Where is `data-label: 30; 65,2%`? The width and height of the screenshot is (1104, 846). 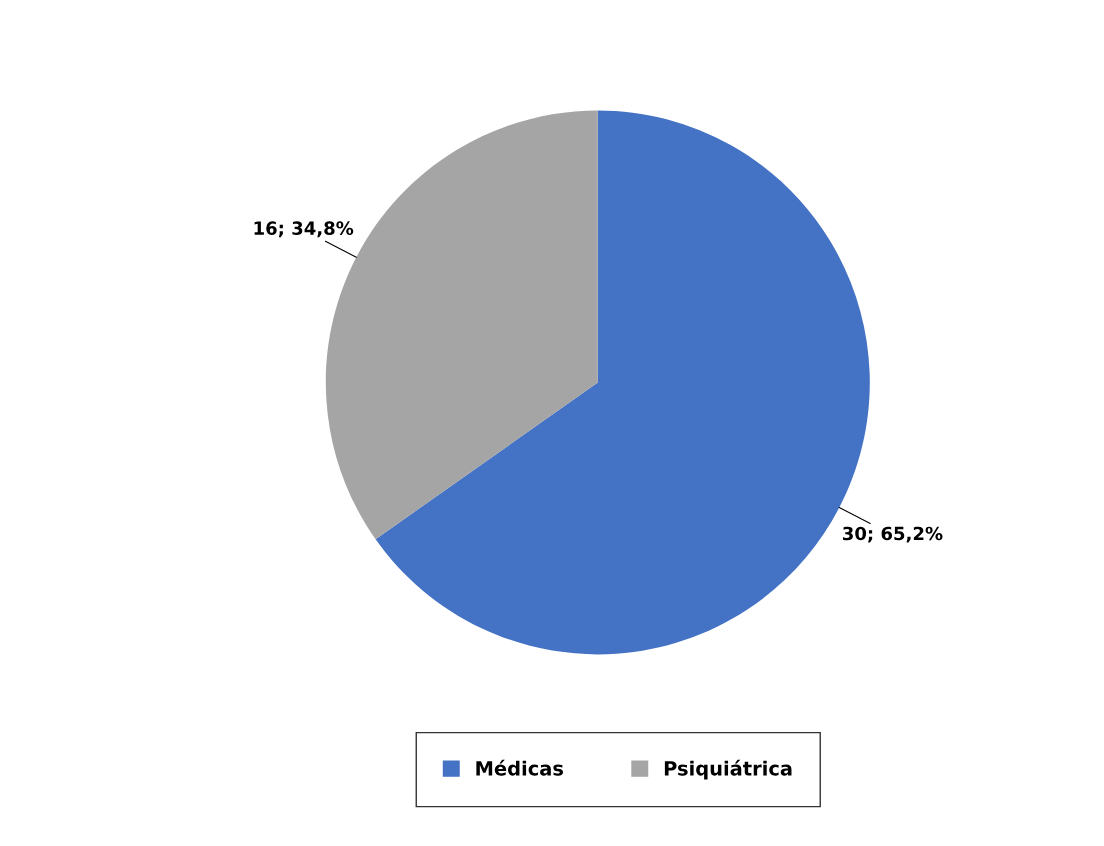 data-label: 30; 65,2% is located at coordinates (893, 534).